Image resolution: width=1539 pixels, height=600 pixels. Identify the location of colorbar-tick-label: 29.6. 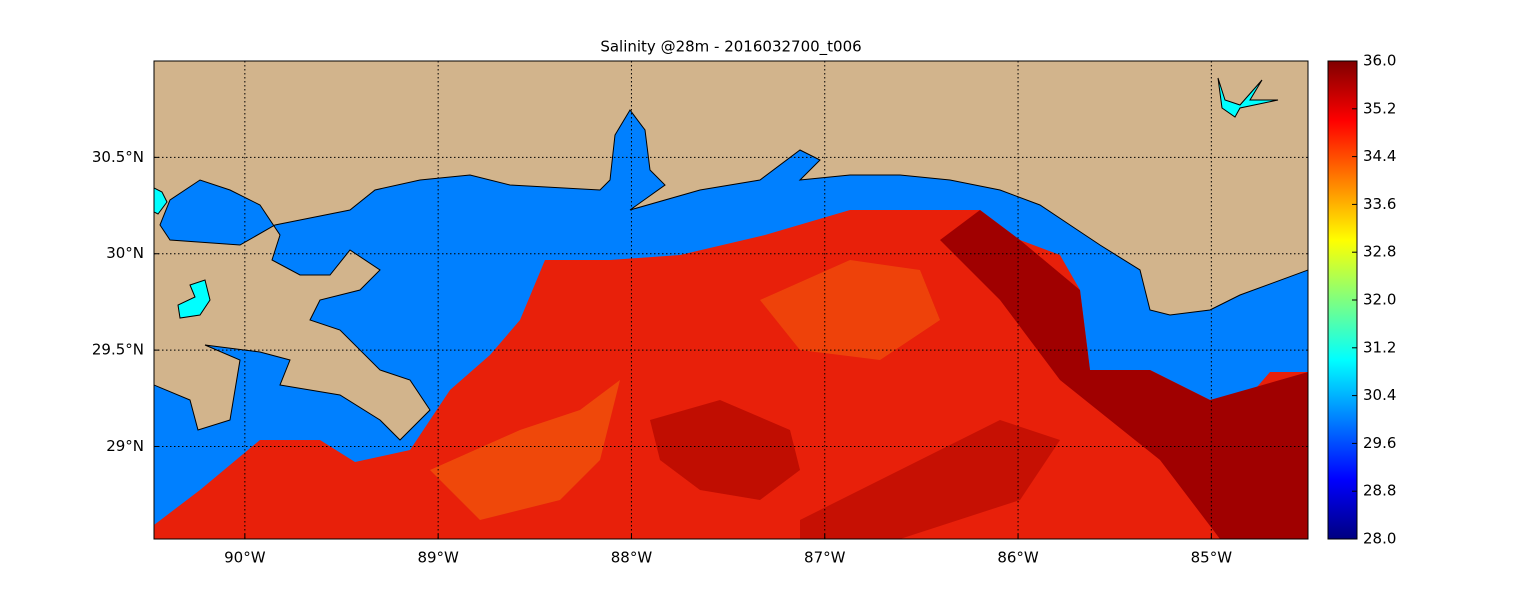
(1379, 443).